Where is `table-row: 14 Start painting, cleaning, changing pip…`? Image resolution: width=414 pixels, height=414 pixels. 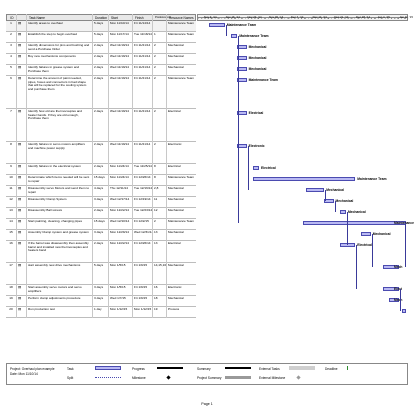 table-row: 14 Start painting, cleaning, changing pip… is located at coordinates (101, 224).